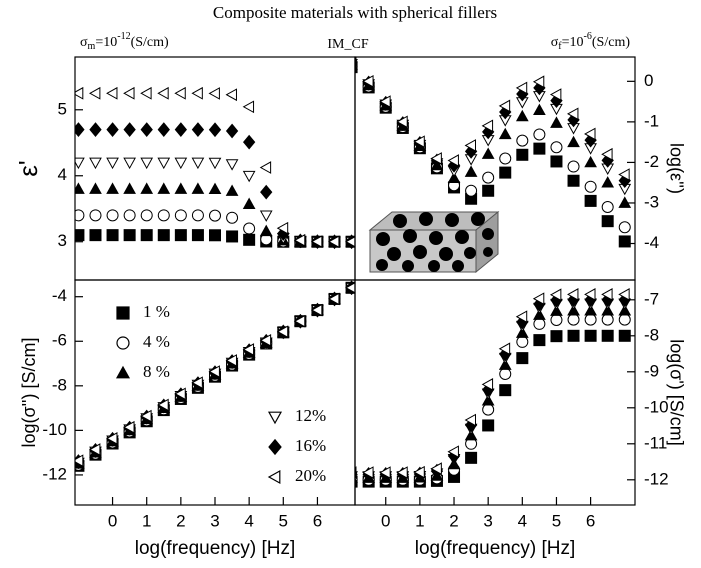 The width and height of the screenshot is (701, 568). Describe the element at coordinates (29, 393) in the screenshot. I see `y-axis-title: log(σ'') [S/cm]` at that location.